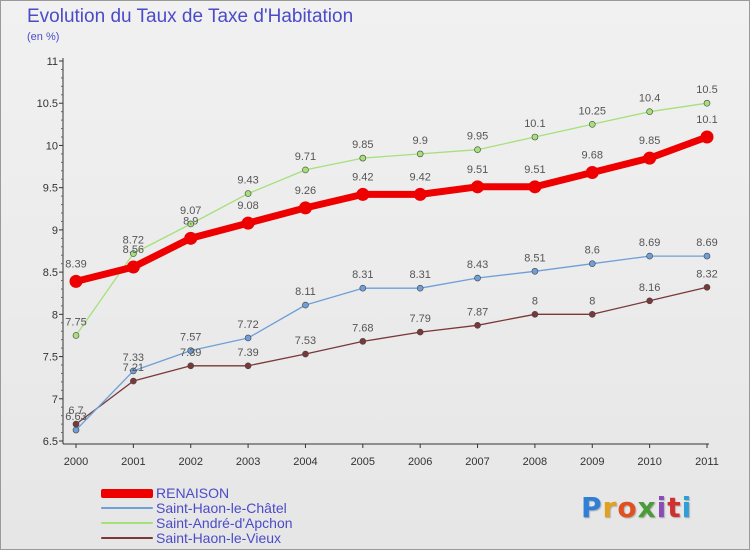  I want to click on y-tick-label: 10, so click(52, 146).